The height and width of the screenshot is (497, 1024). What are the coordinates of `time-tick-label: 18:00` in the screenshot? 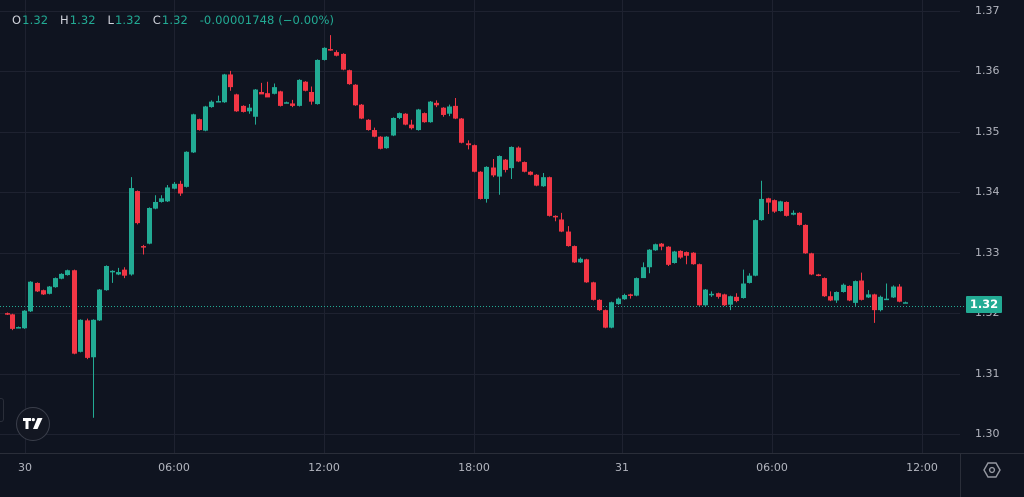 It's located at (474, 467).